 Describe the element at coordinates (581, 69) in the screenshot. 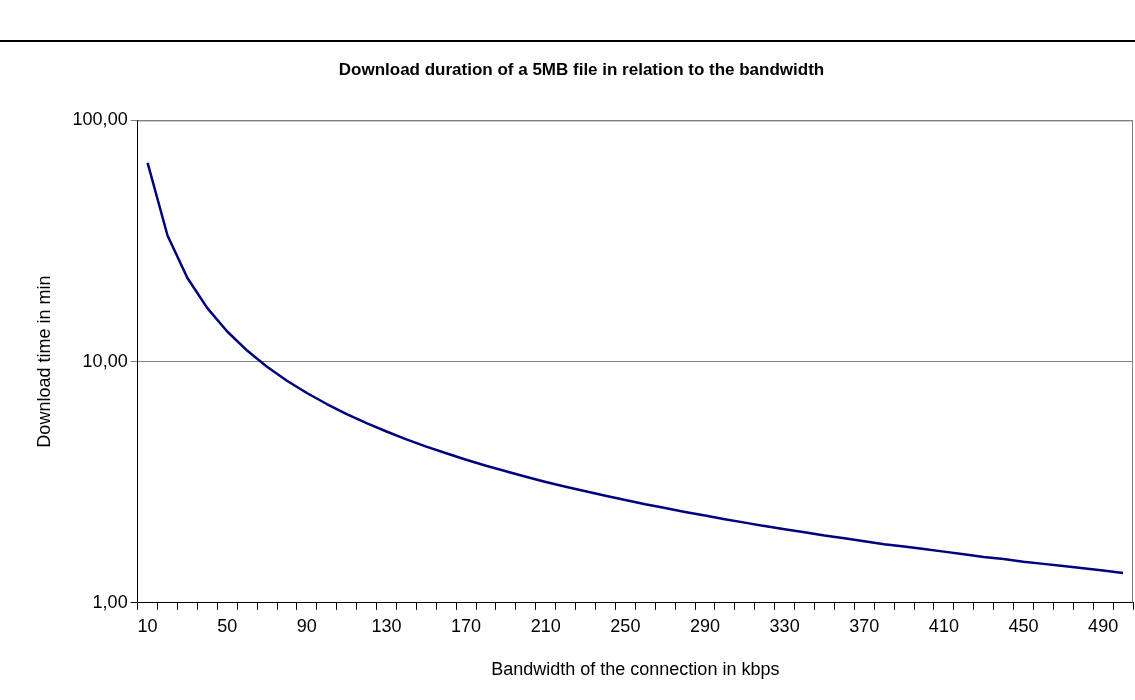

I see `chart-title: Download duration of a 5MB file in relation to the bandwidth` at that location.